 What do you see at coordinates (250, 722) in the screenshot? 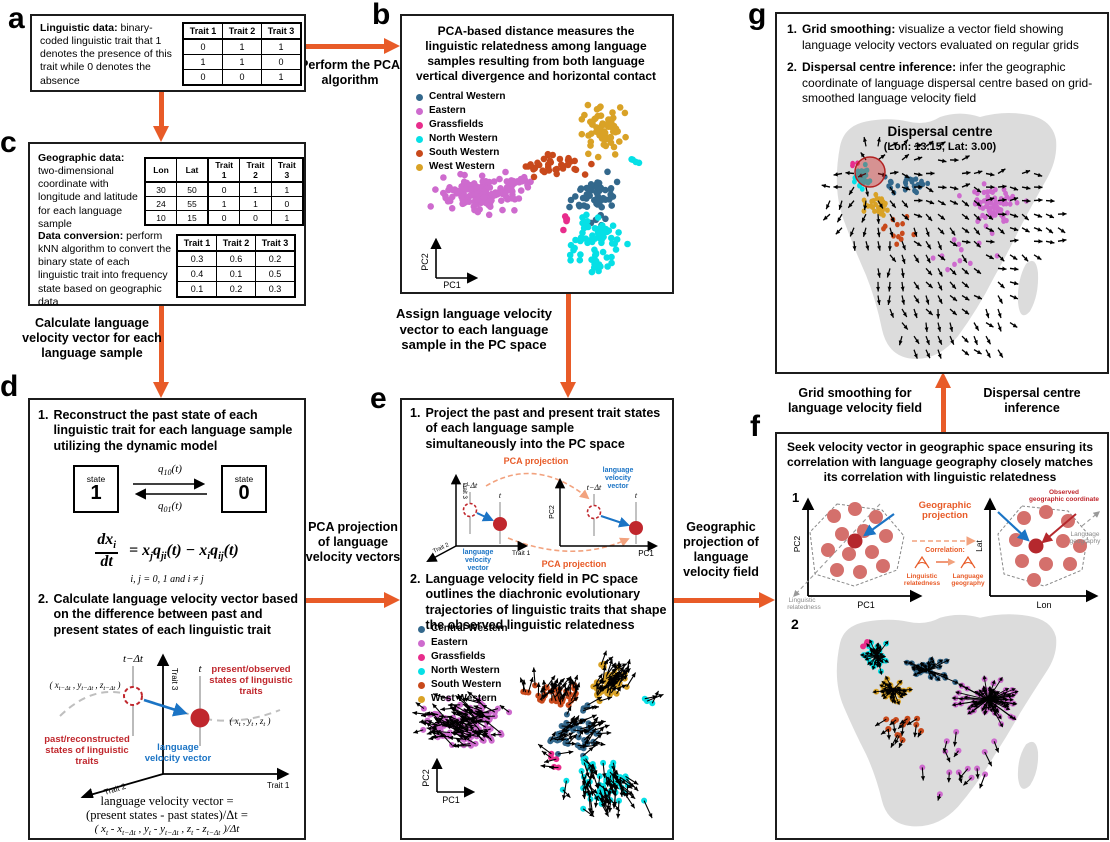
I see `present-coordinates: ( xt , yt , zt )` at bounding box center [250, 722].